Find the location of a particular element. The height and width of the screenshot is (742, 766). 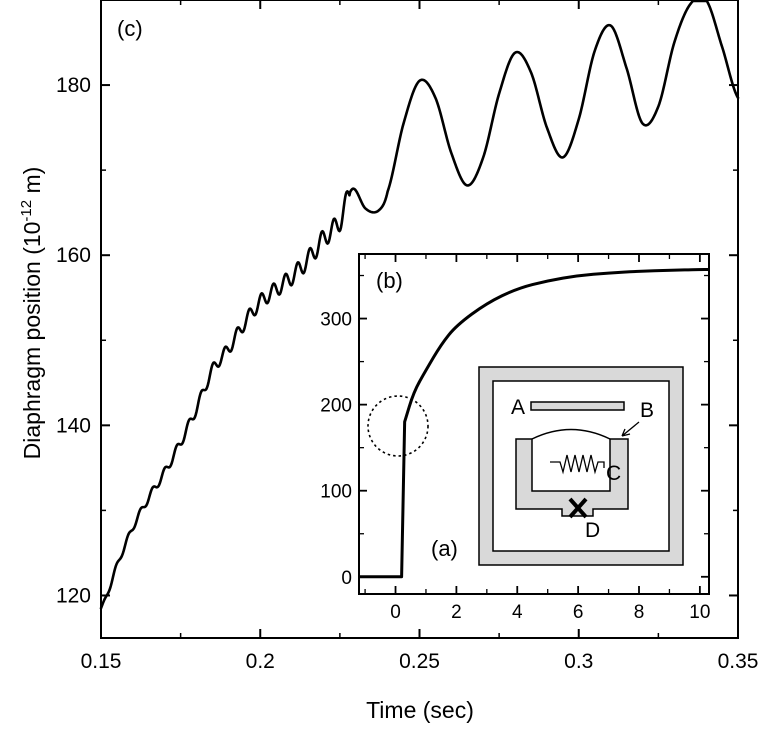

inset-x-tick-label: 6 is located at coordinates (578, 612).